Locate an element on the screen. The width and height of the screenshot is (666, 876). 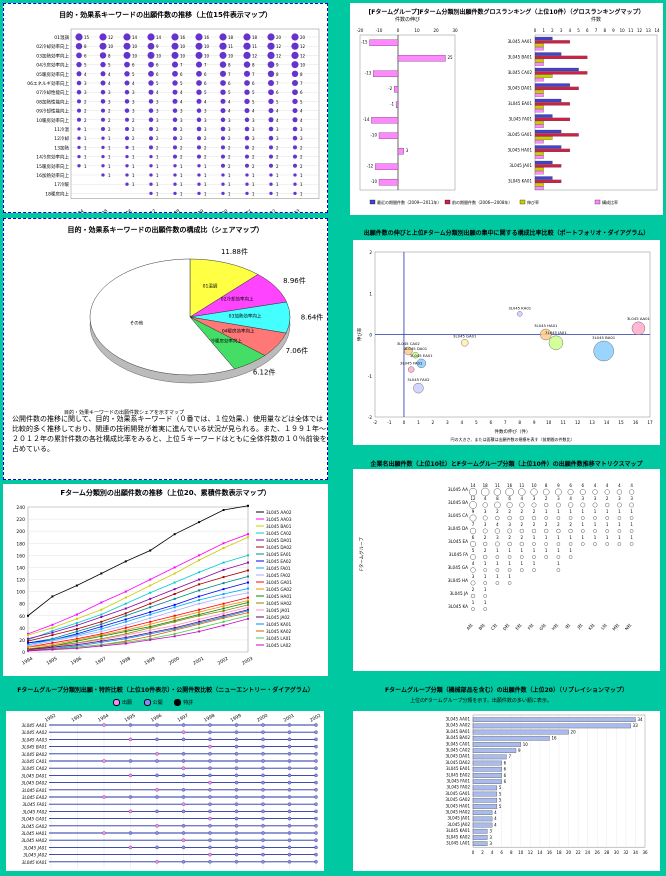
year-label: 1993 is located at coordinates (77, 718).